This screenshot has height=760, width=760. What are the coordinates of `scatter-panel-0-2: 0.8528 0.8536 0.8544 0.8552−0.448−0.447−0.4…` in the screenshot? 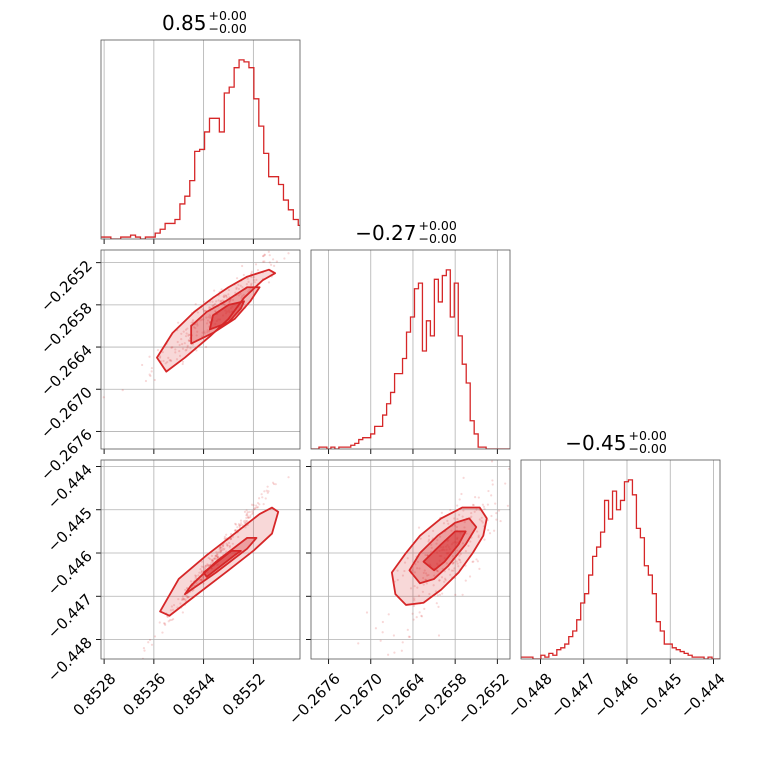 It's located at (172, 589).